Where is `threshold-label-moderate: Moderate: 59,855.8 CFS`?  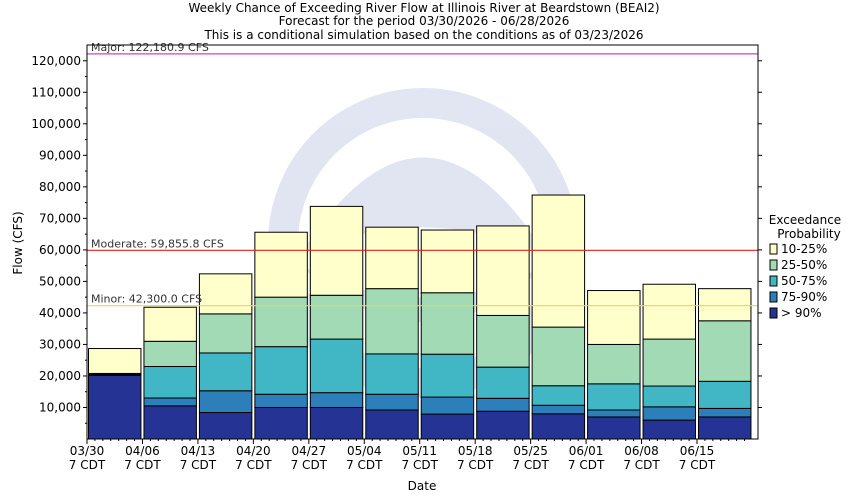
threshold-label-moderate: Moderate: 59,855.8 CFS is located at coordinates (157, 243).